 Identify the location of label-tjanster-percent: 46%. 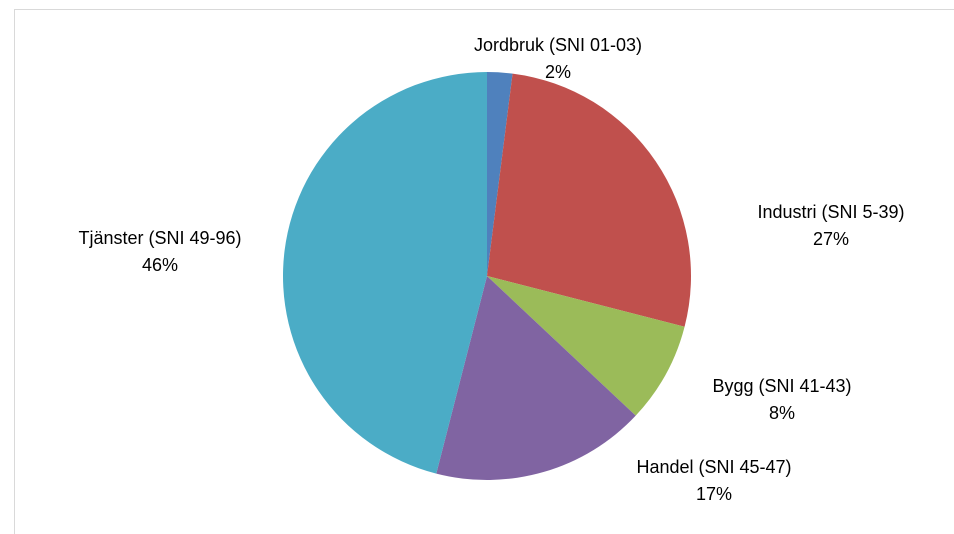
(160, 265).